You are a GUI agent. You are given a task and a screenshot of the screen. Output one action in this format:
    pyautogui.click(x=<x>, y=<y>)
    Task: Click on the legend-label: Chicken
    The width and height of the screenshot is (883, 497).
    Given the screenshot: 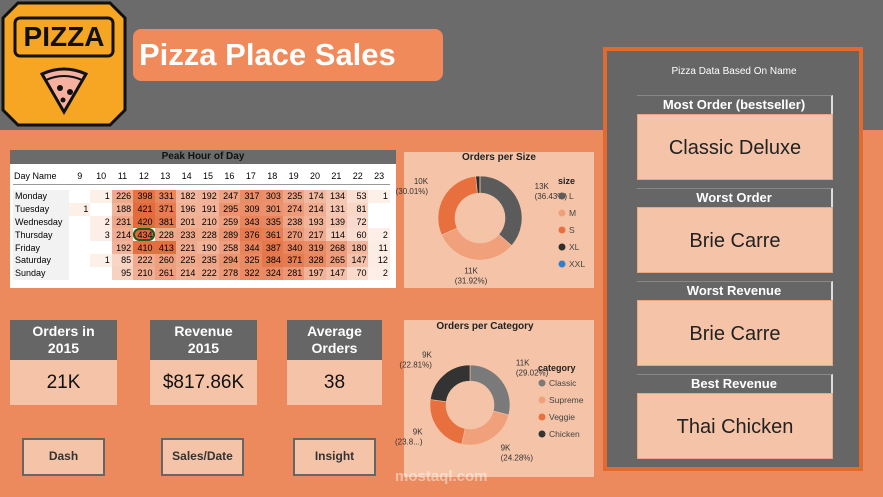 What is the action you would take?
    pyautogui.click(x=564, y=434)
    